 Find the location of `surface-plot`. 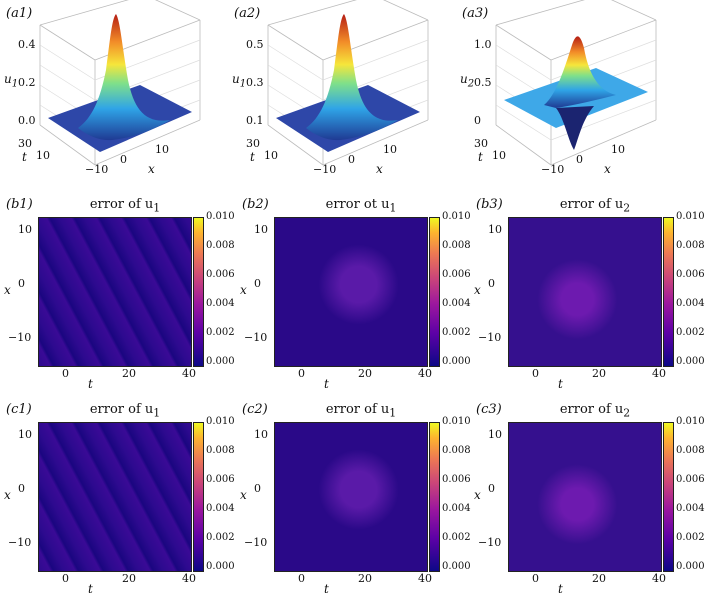

surface-plot is located at coordinates (576, 83).